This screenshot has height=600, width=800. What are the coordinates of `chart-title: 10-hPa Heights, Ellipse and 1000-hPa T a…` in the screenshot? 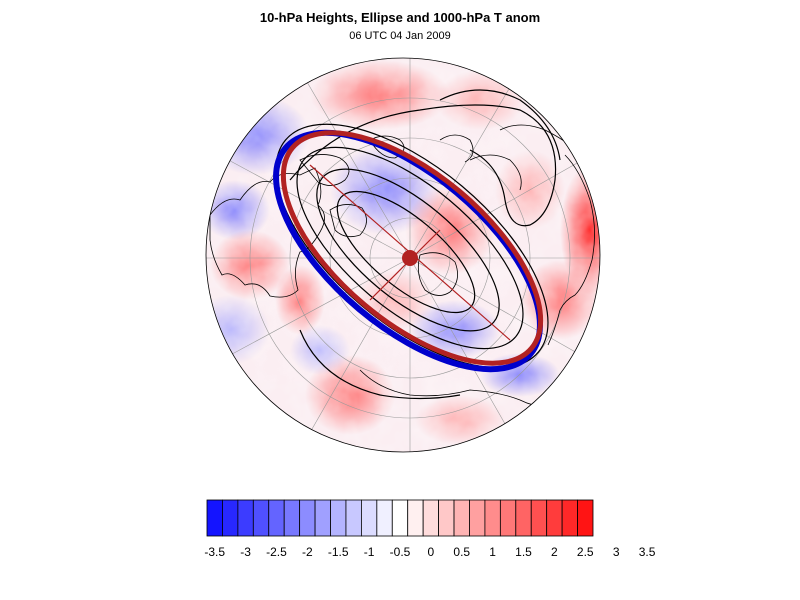 It's located at (400, 17).